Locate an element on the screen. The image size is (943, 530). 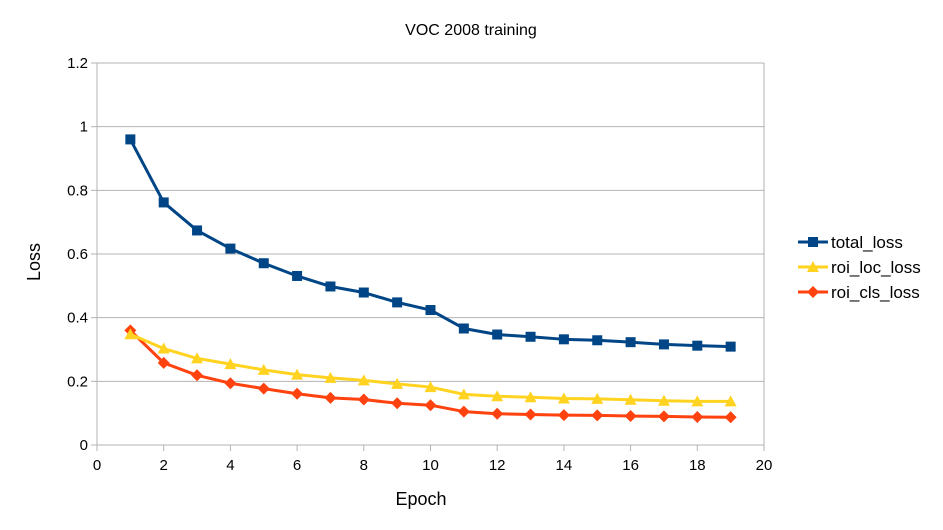
y-tick-label: 0.4 is located at coordinates (77, 318).